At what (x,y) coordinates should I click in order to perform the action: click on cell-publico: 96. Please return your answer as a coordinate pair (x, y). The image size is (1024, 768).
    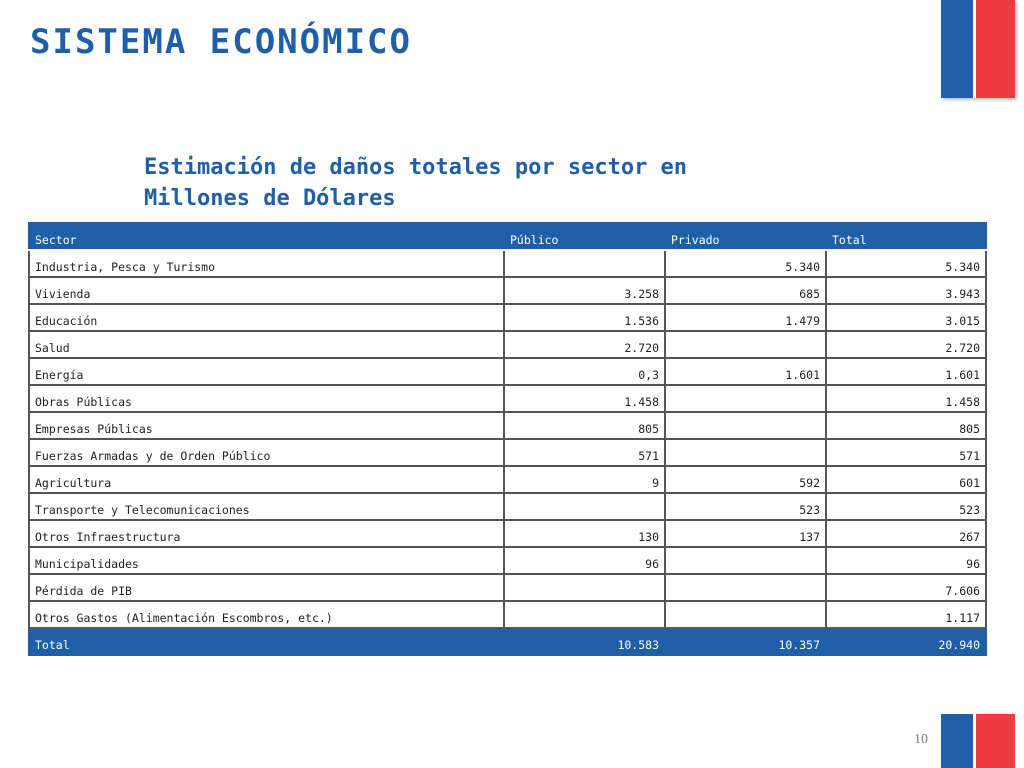
    Looking at the image, I should click on (584, 560).